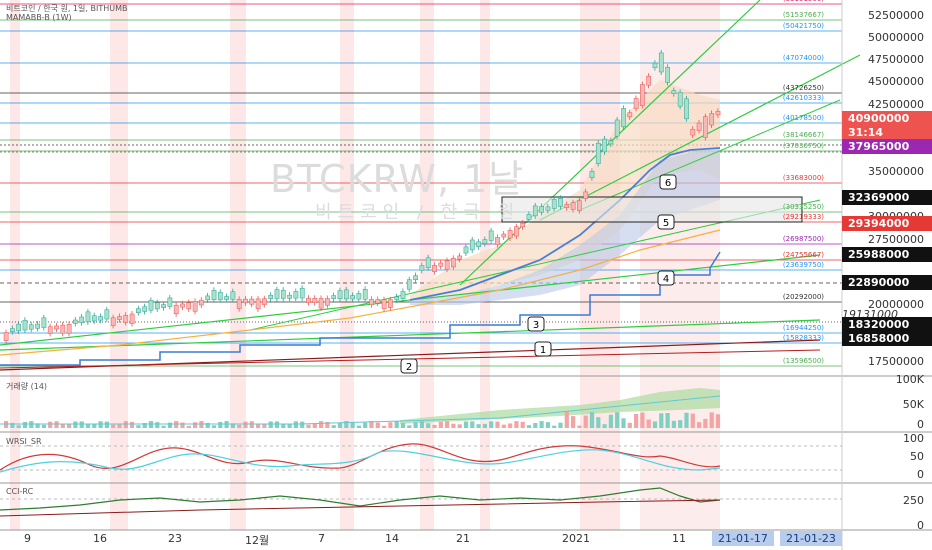 The height and width of the screenshot is (550, 932). What do you see at coordinates (913, 438) in the screenshot?
I see `wrsi-axis-label: 100` at bounding box center [913, 438].